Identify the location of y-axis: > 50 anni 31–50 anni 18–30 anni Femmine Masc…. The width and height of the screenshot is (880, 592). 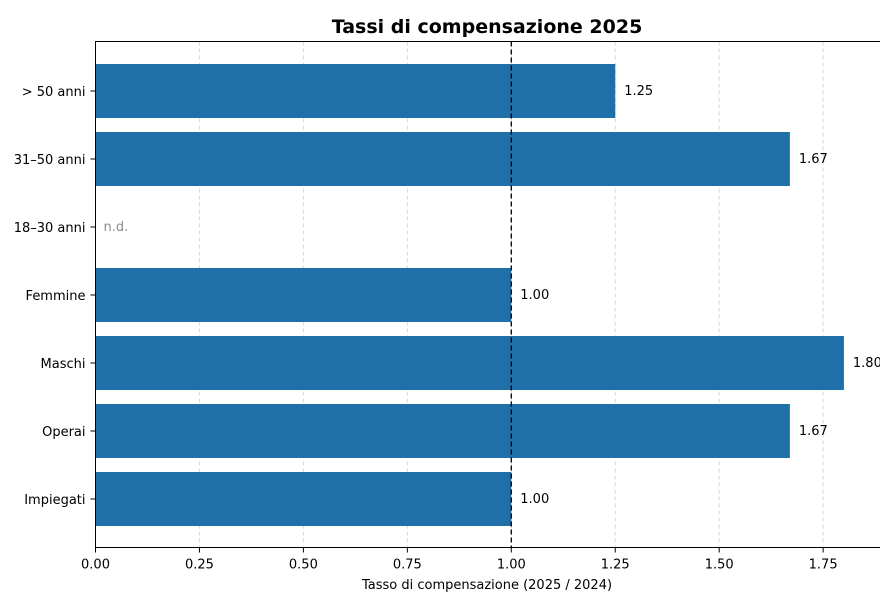
(55, 296).